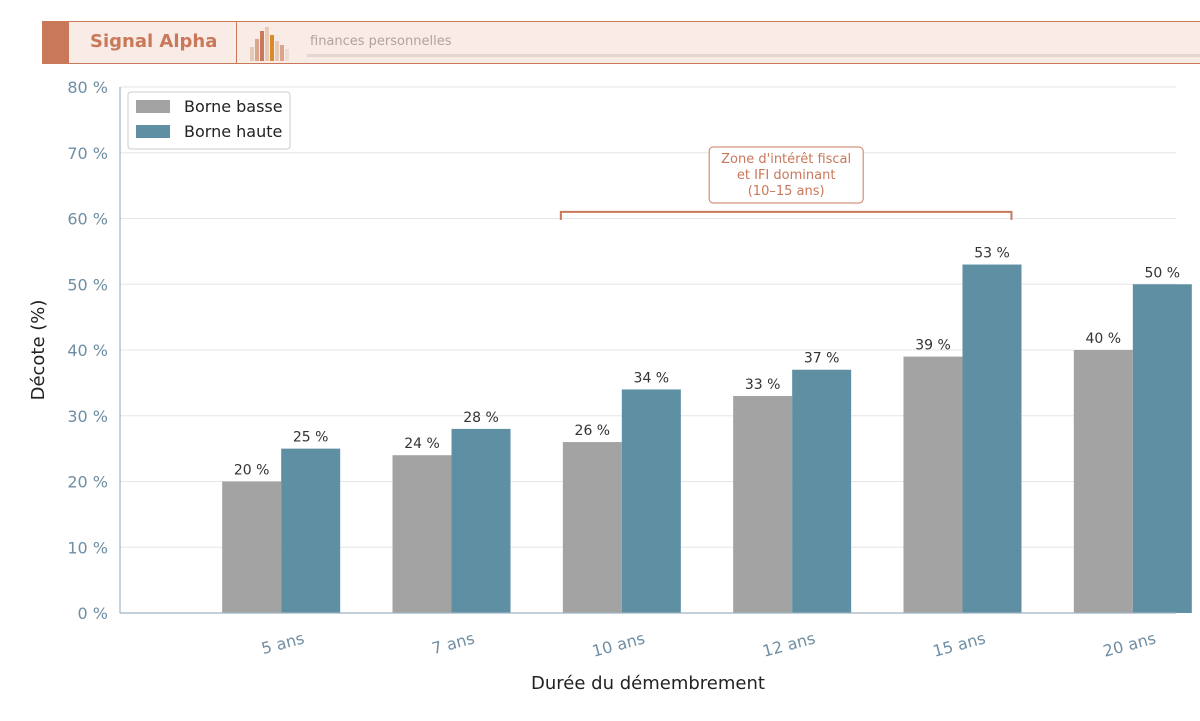  What do you see at coordinates (648, 683) in the screenshot?
I see `x-axis-label: Durée du démembrement` at bounding box center [648, 683].